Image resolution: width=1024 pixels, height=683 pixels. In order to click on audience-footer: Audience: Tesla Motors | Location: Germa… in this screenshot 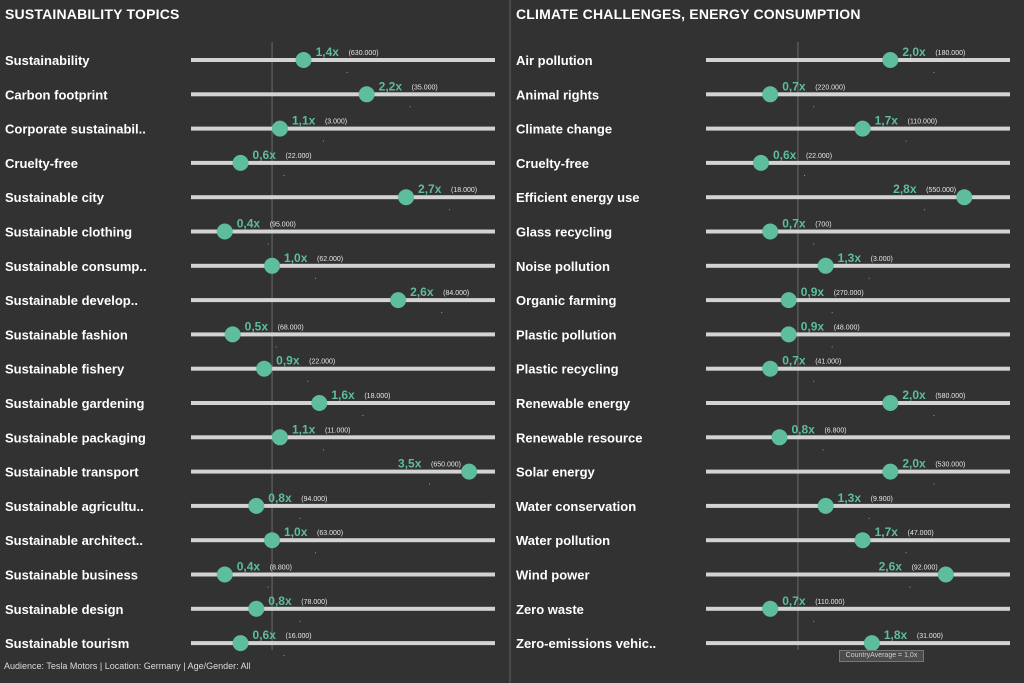, I will do `click(127, 666)`.